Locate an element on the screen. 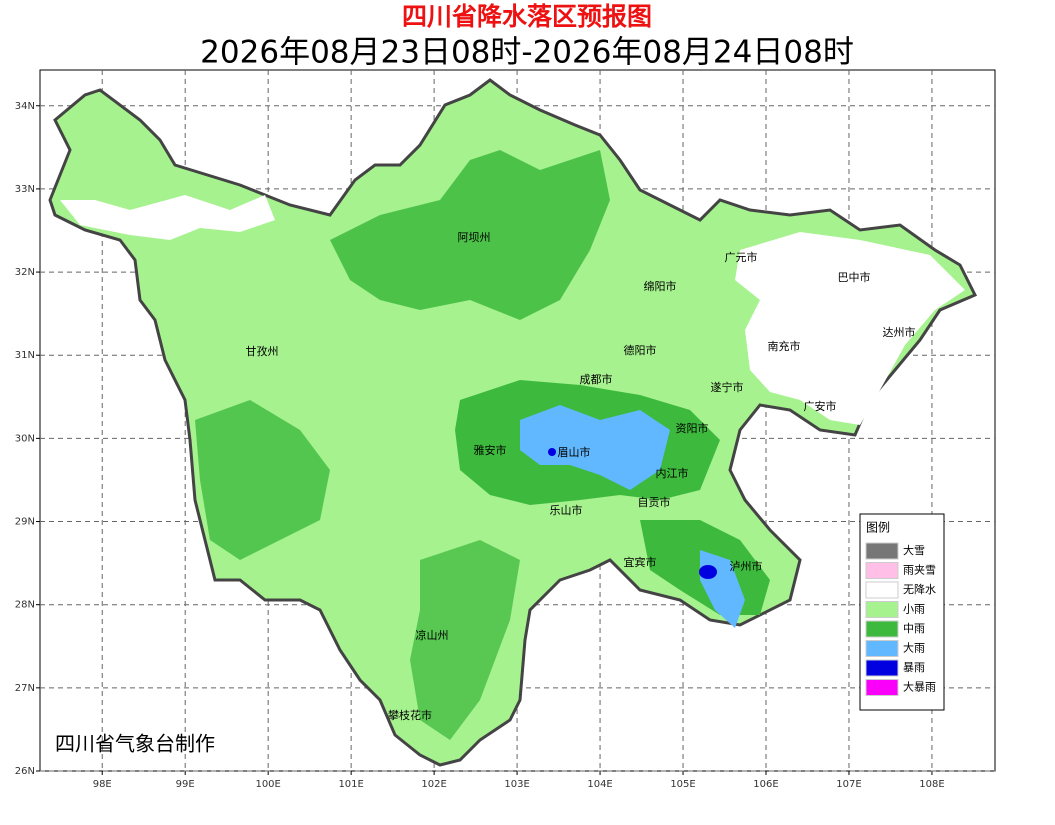  city-label: 攀枝花市 is located at coordinates (410, 715).